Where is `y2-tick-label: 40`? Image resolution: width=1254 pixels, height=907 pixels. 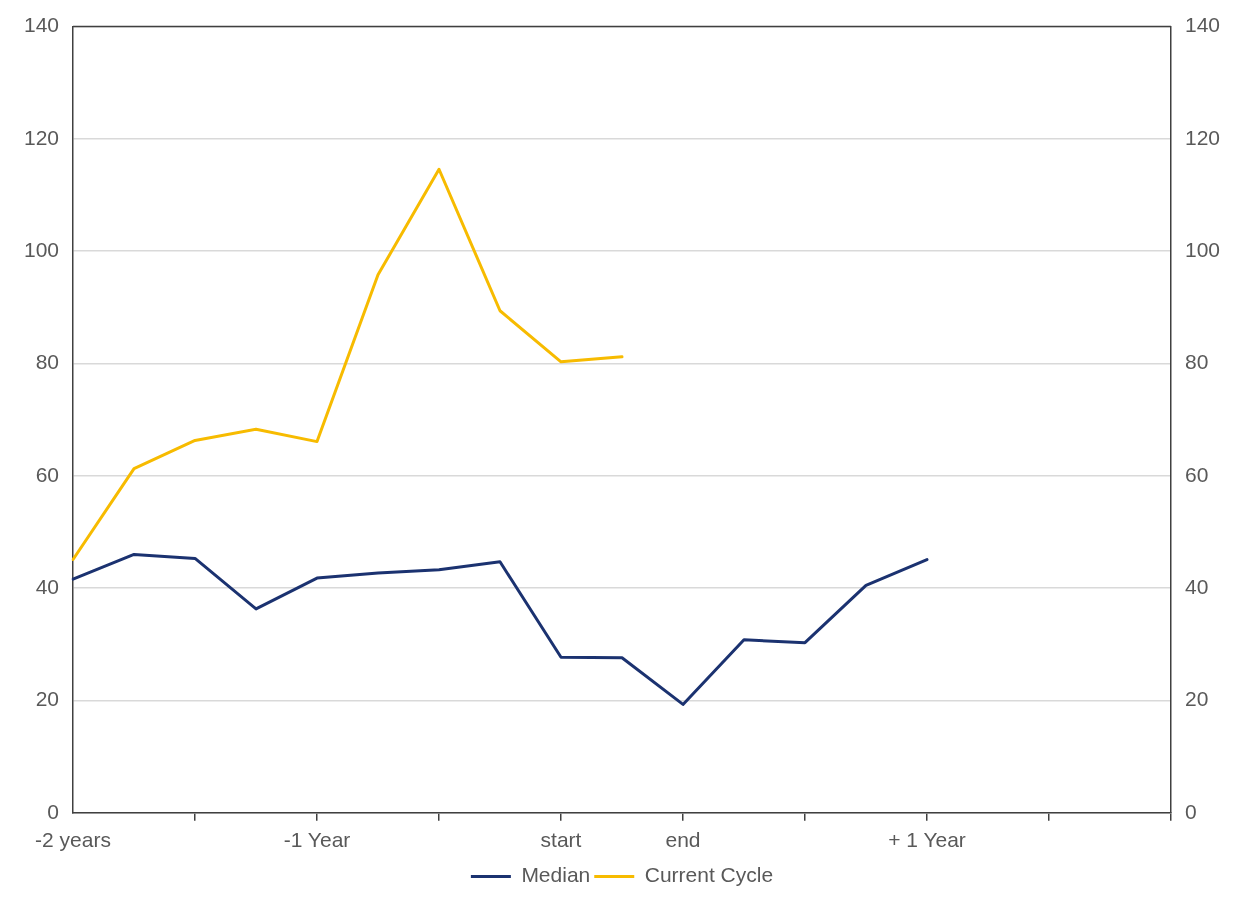 y2-tick-label: 40 is located at coordinates (1196, 586).